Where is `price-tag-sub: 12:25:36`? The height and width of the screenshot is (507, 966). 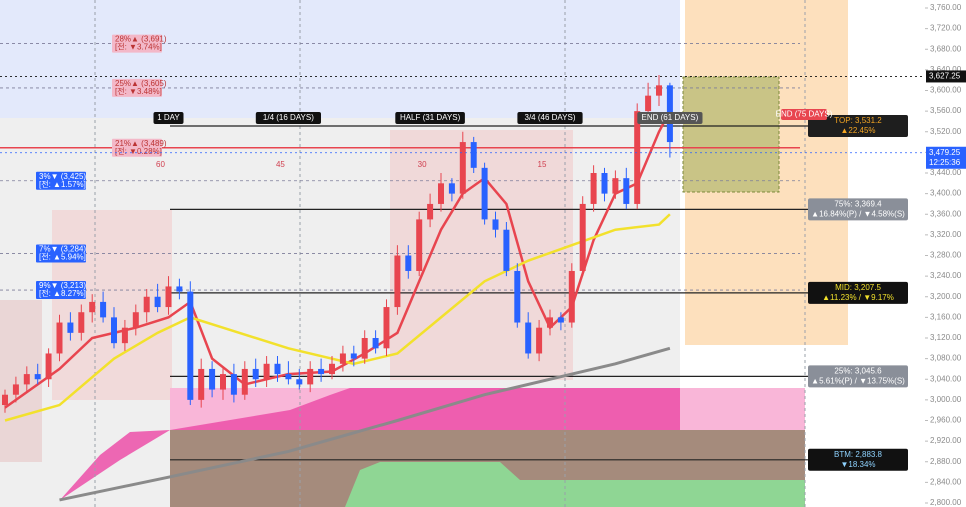
price-tag-sub: 12:25:36 is located at coordinates (945, 162).